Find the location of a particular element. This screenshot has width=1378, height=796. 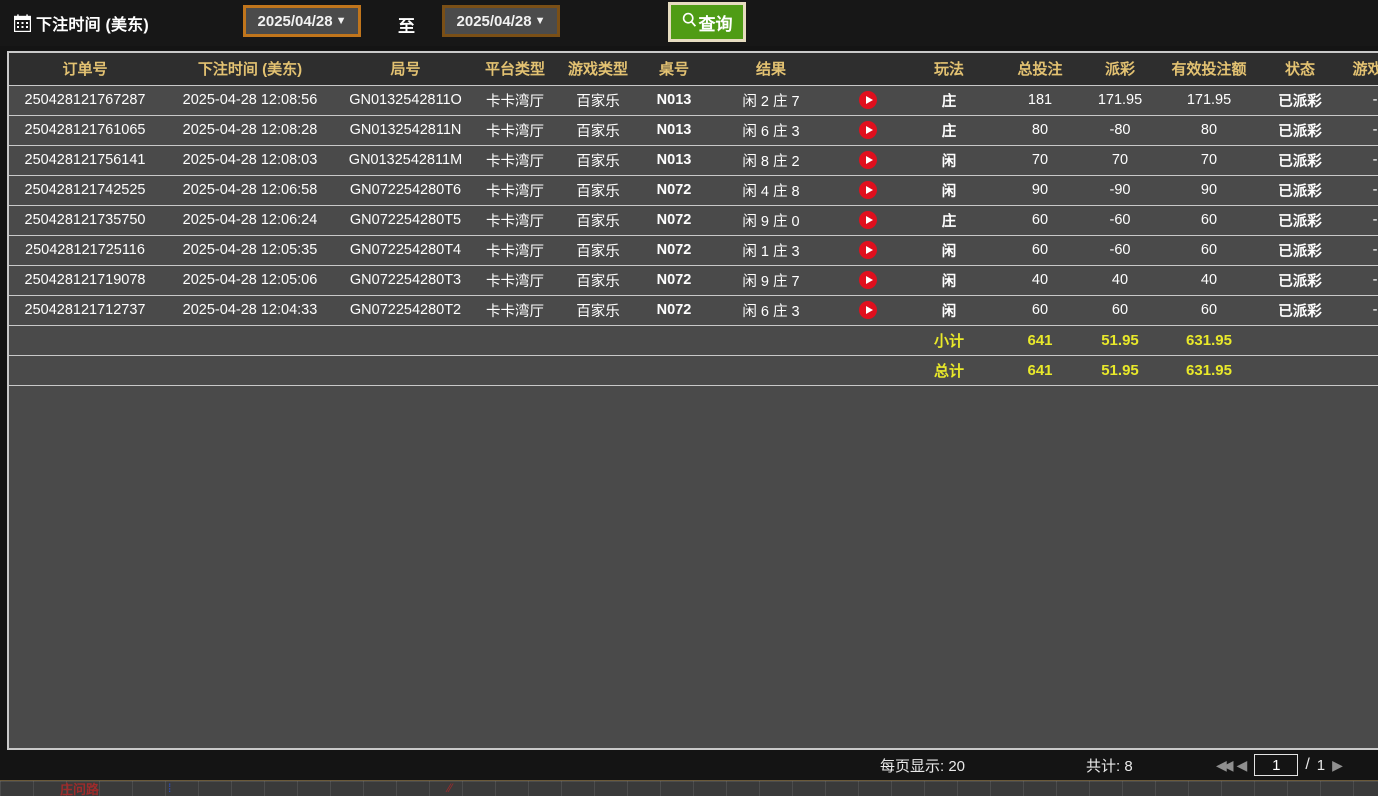

col-payout: 派彩 is located at coordinates (1120, 69).